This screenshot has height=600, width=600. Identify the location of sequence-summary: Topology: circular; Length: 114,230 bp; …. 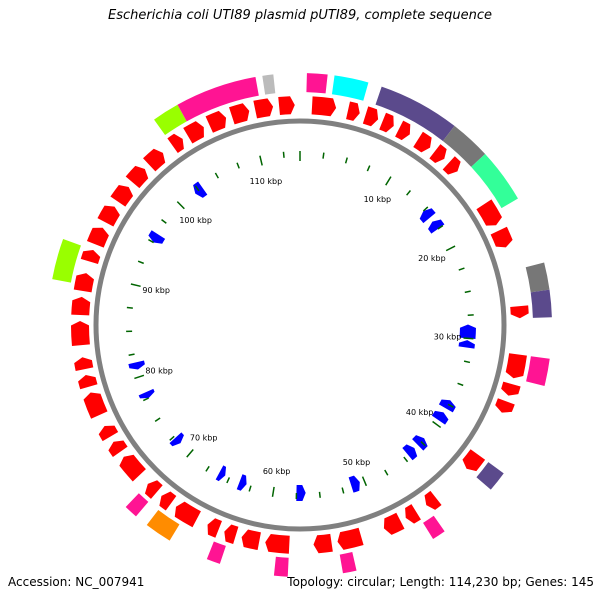
(440, 582).